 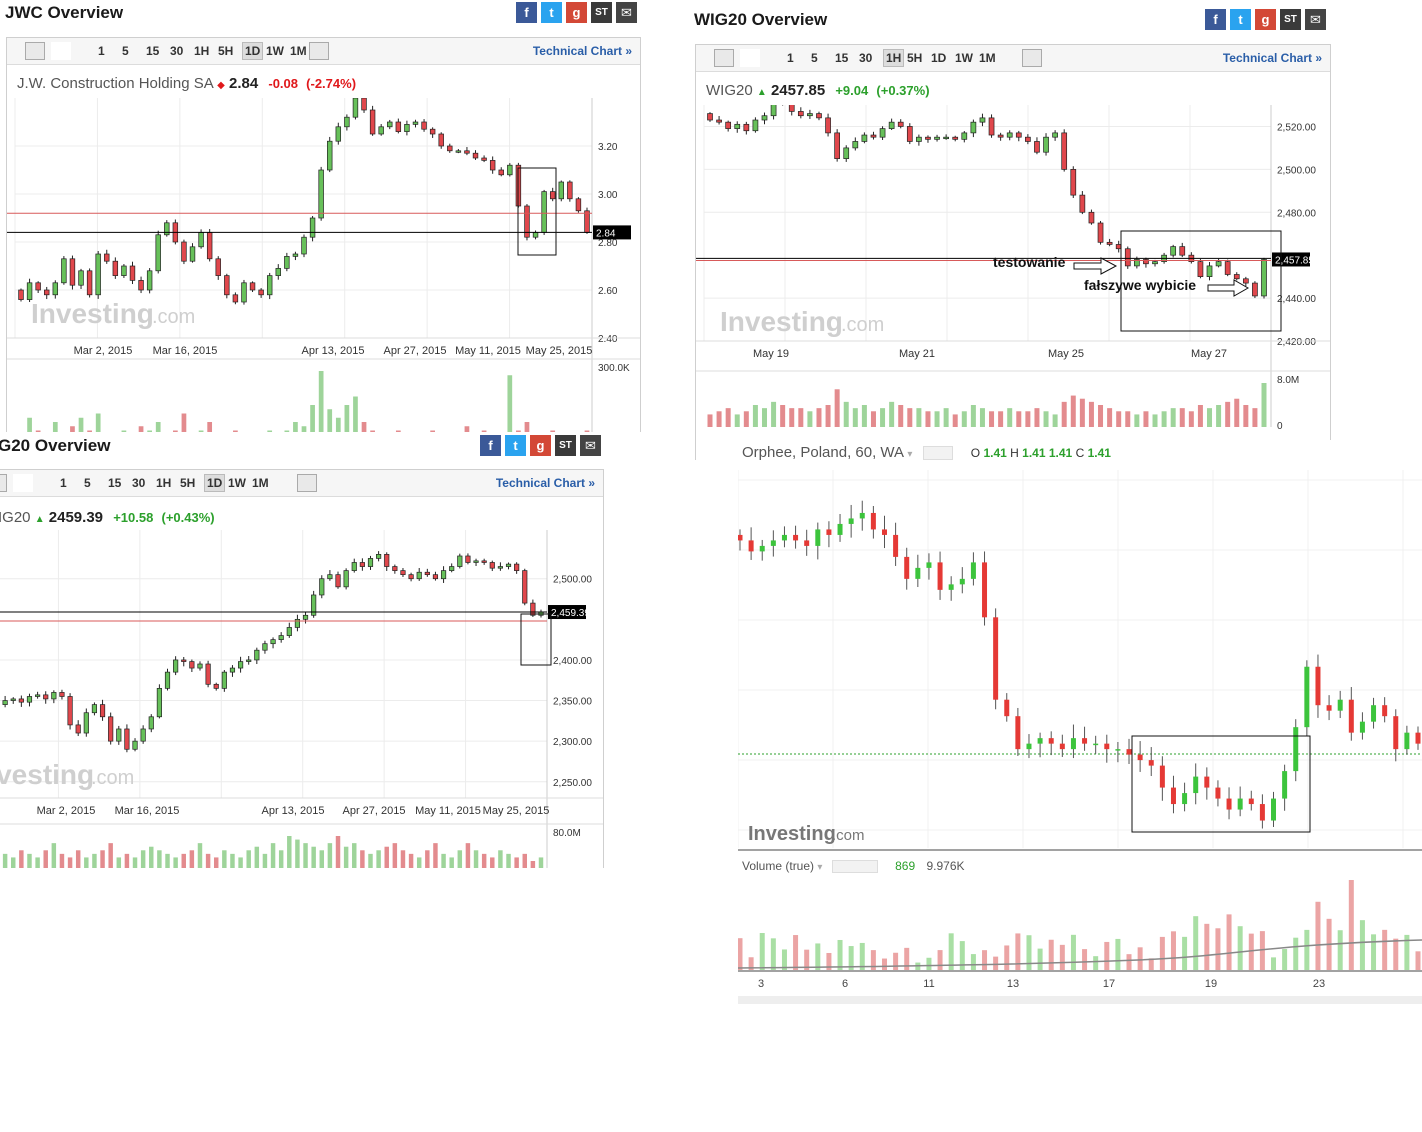 I want to click on annotation-testowanie: testowanie, so click(x=1029, y=262).